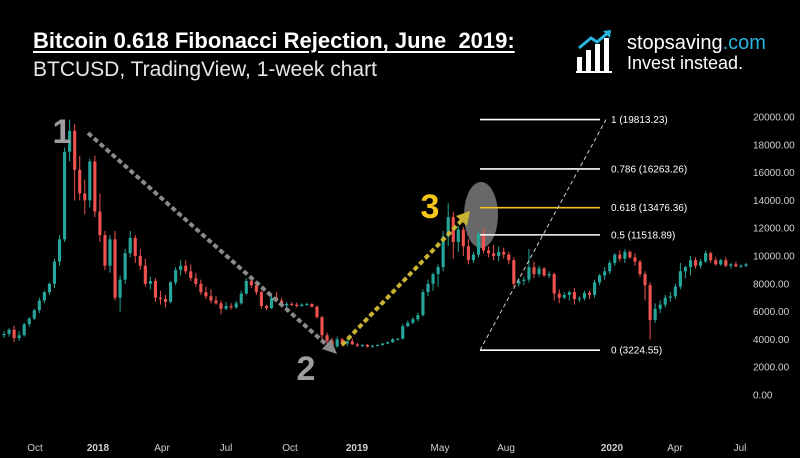 This screenshot has height=458, width=800. Describe the element at coordinates (696, 43) in the screenshot. I see `brand-name: stopsaving.com` at that location.